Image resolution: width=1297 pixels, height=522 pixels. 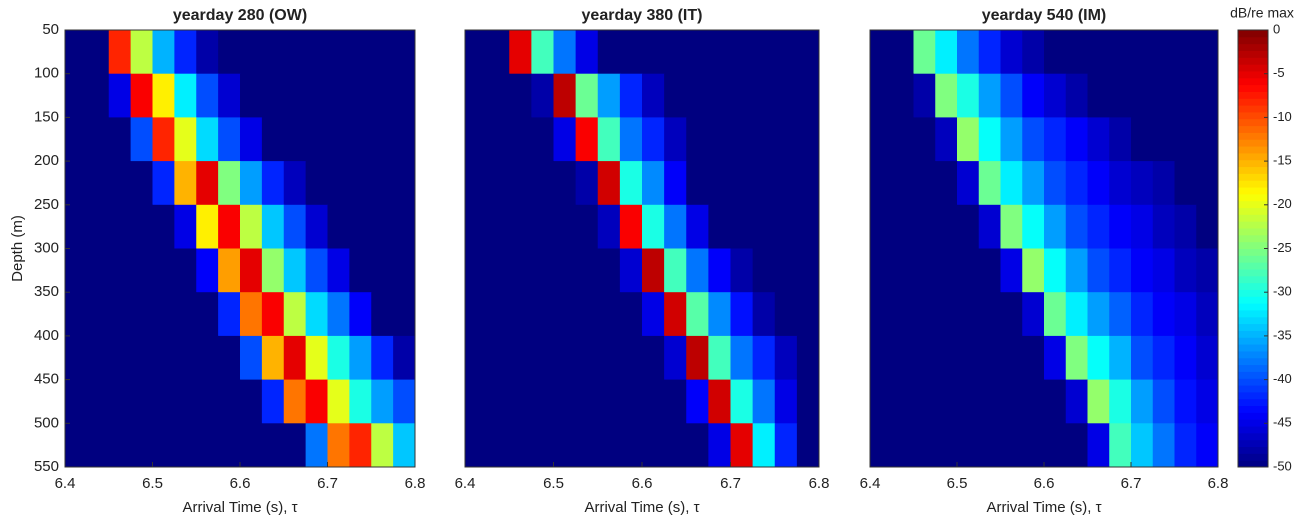 What do you see at coordinates (642, 15) in the screenshot?
I see `chart-title: yearday 380 (IT)` at bounding box center [642, 15].